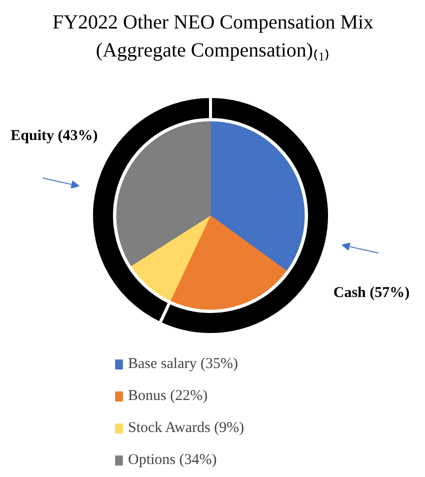 Image resolution: width=425 pixels, height=477 pixels. What do you see at coordinates (186, 428) in the screenshot?
I see `legend-label: Stock Awards (9%)` at bounding box center [186, 428].